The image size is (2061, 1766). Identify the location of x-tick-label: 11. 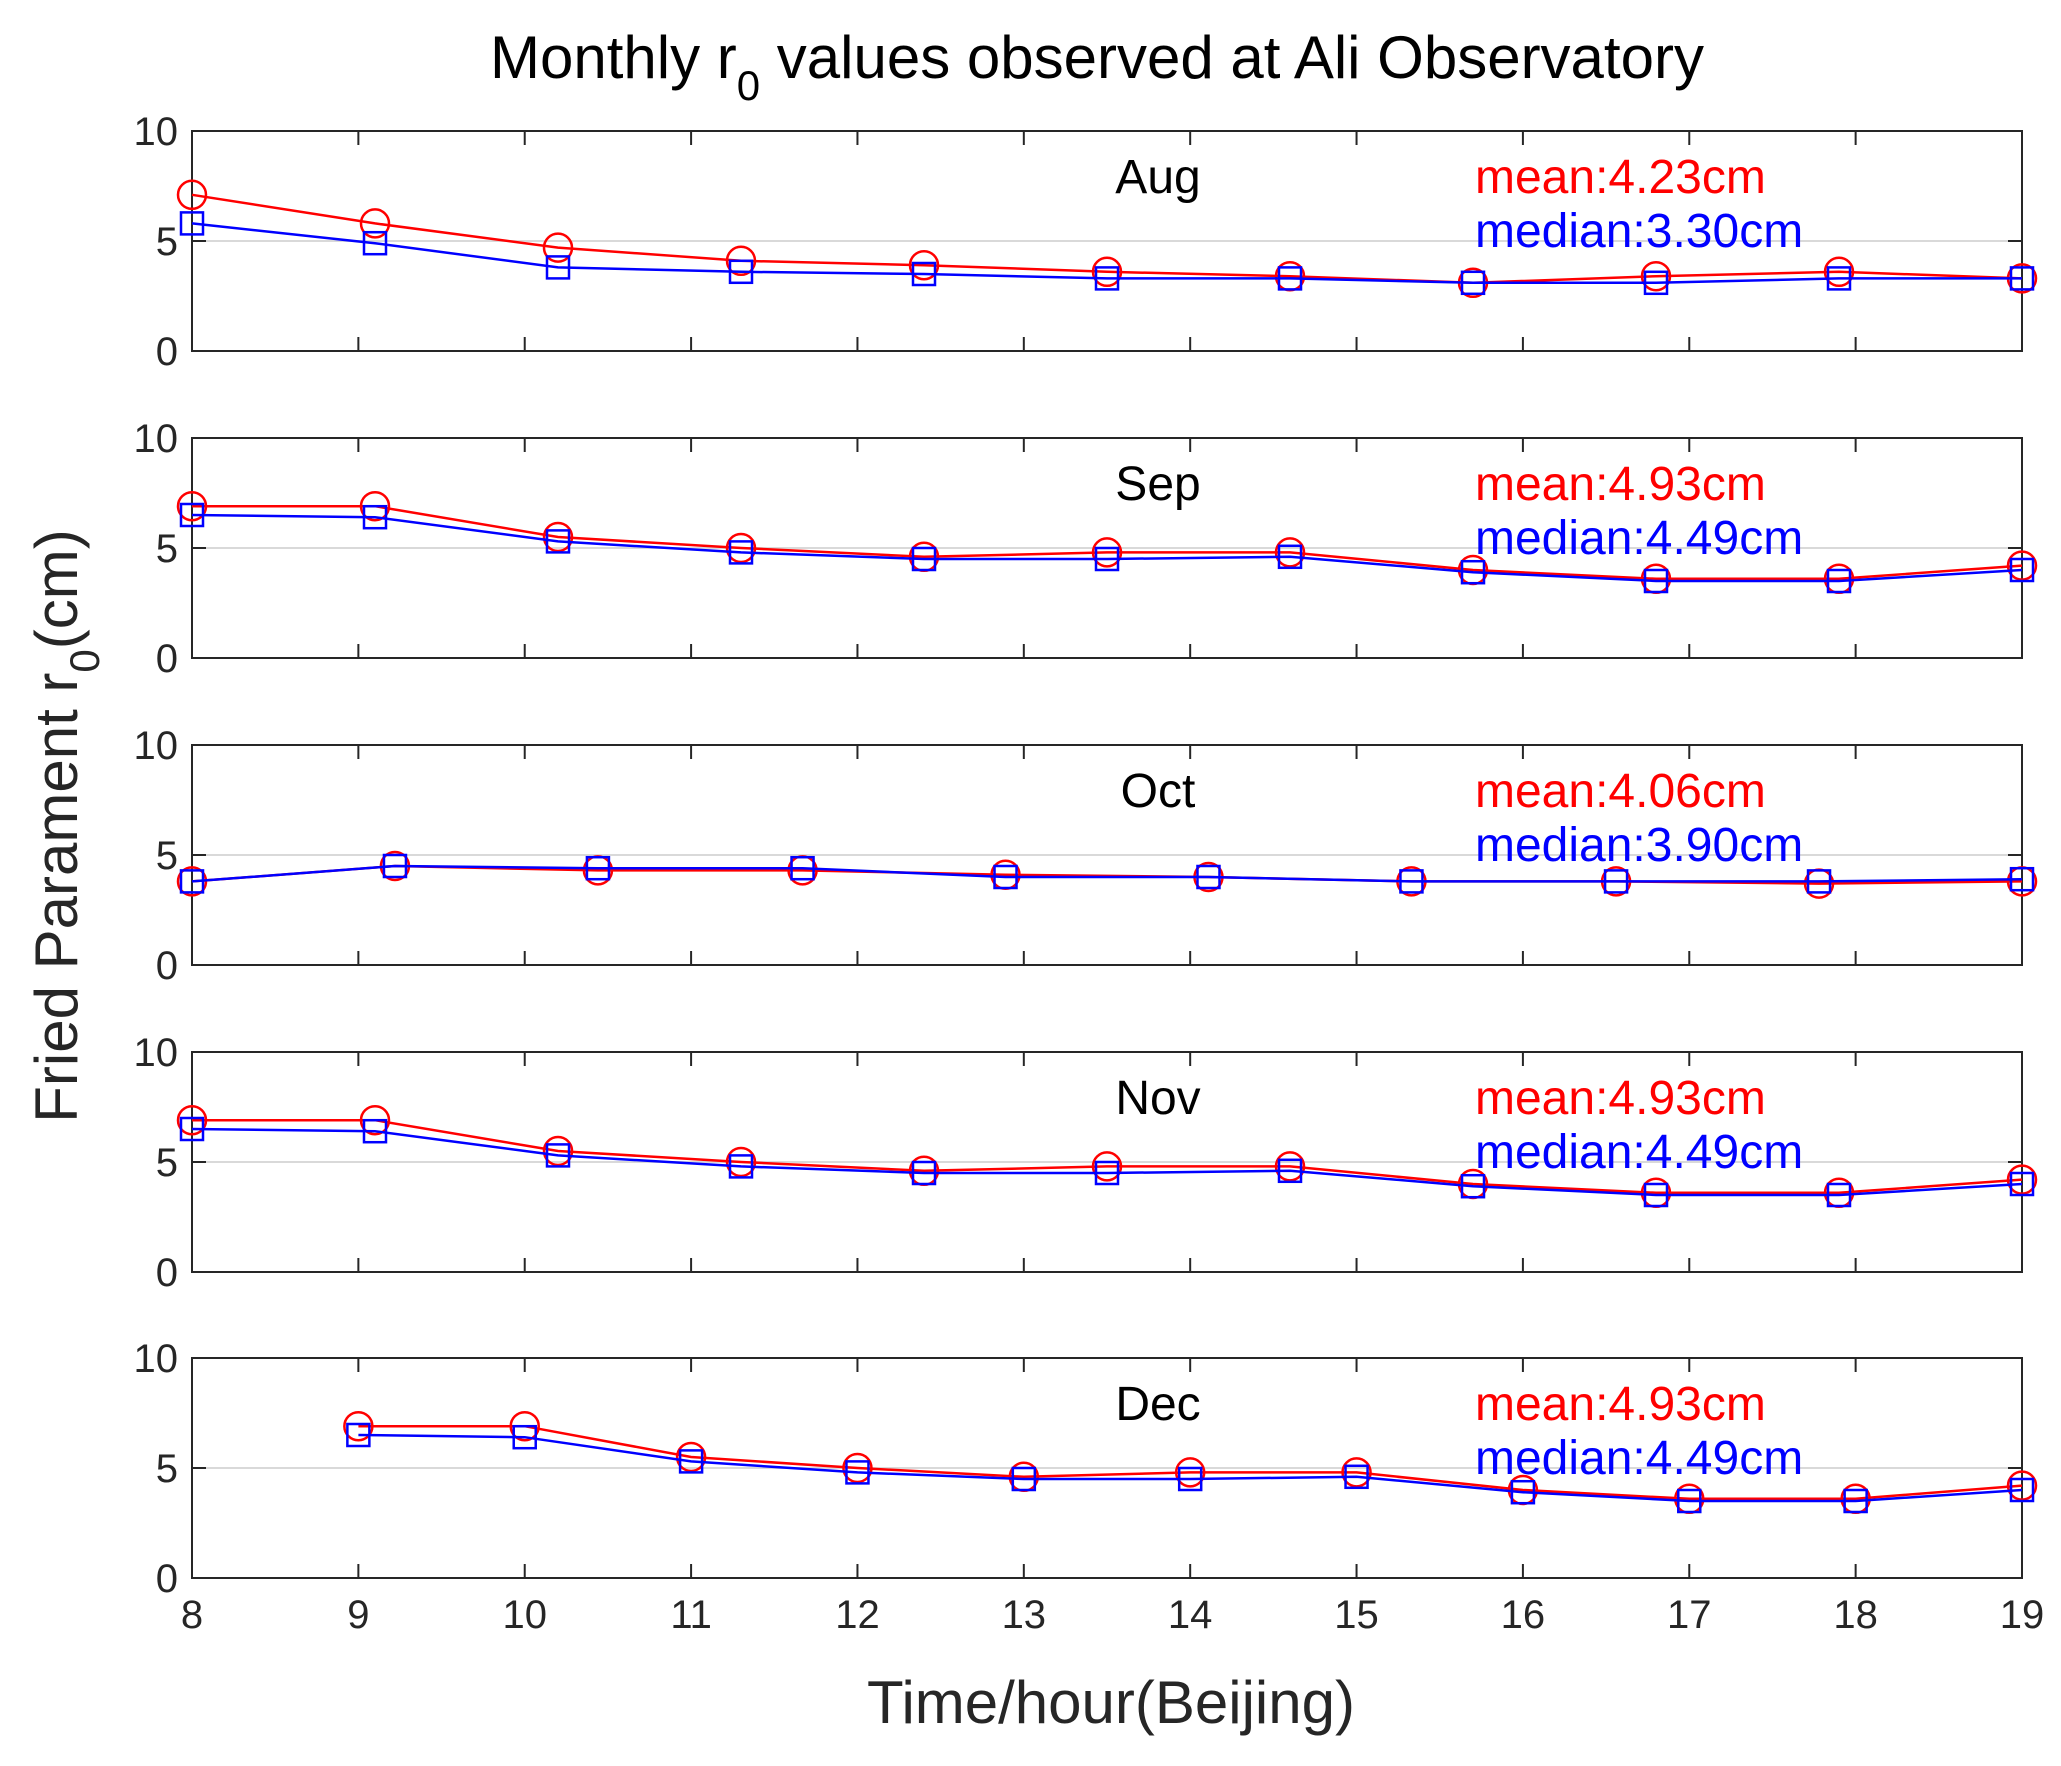
(691, 1615).